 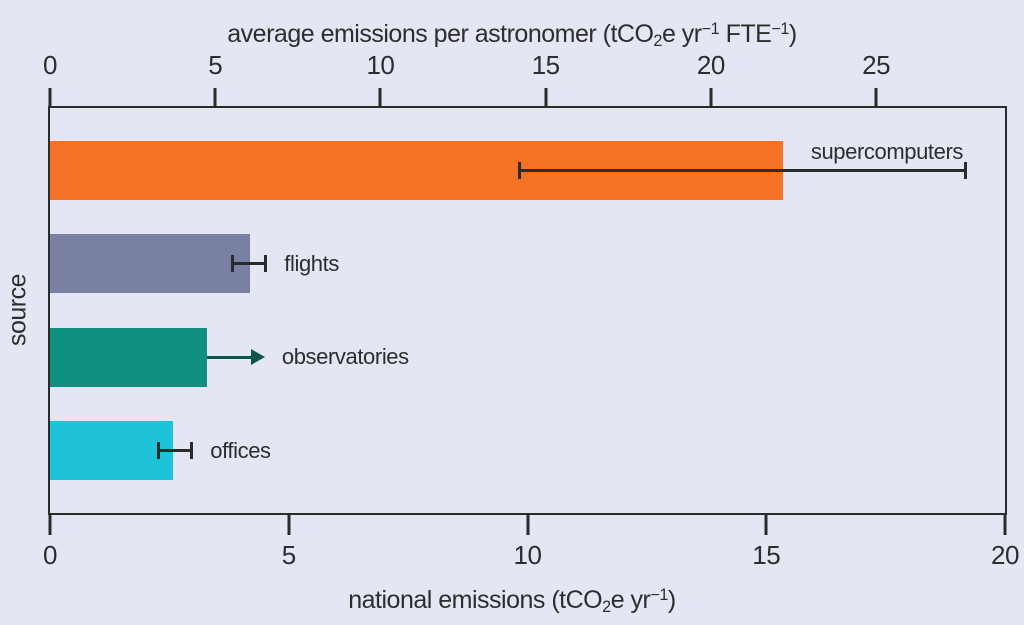 I want to click on bottom-axis-tick-label: 15, so click(x=766, y=555).